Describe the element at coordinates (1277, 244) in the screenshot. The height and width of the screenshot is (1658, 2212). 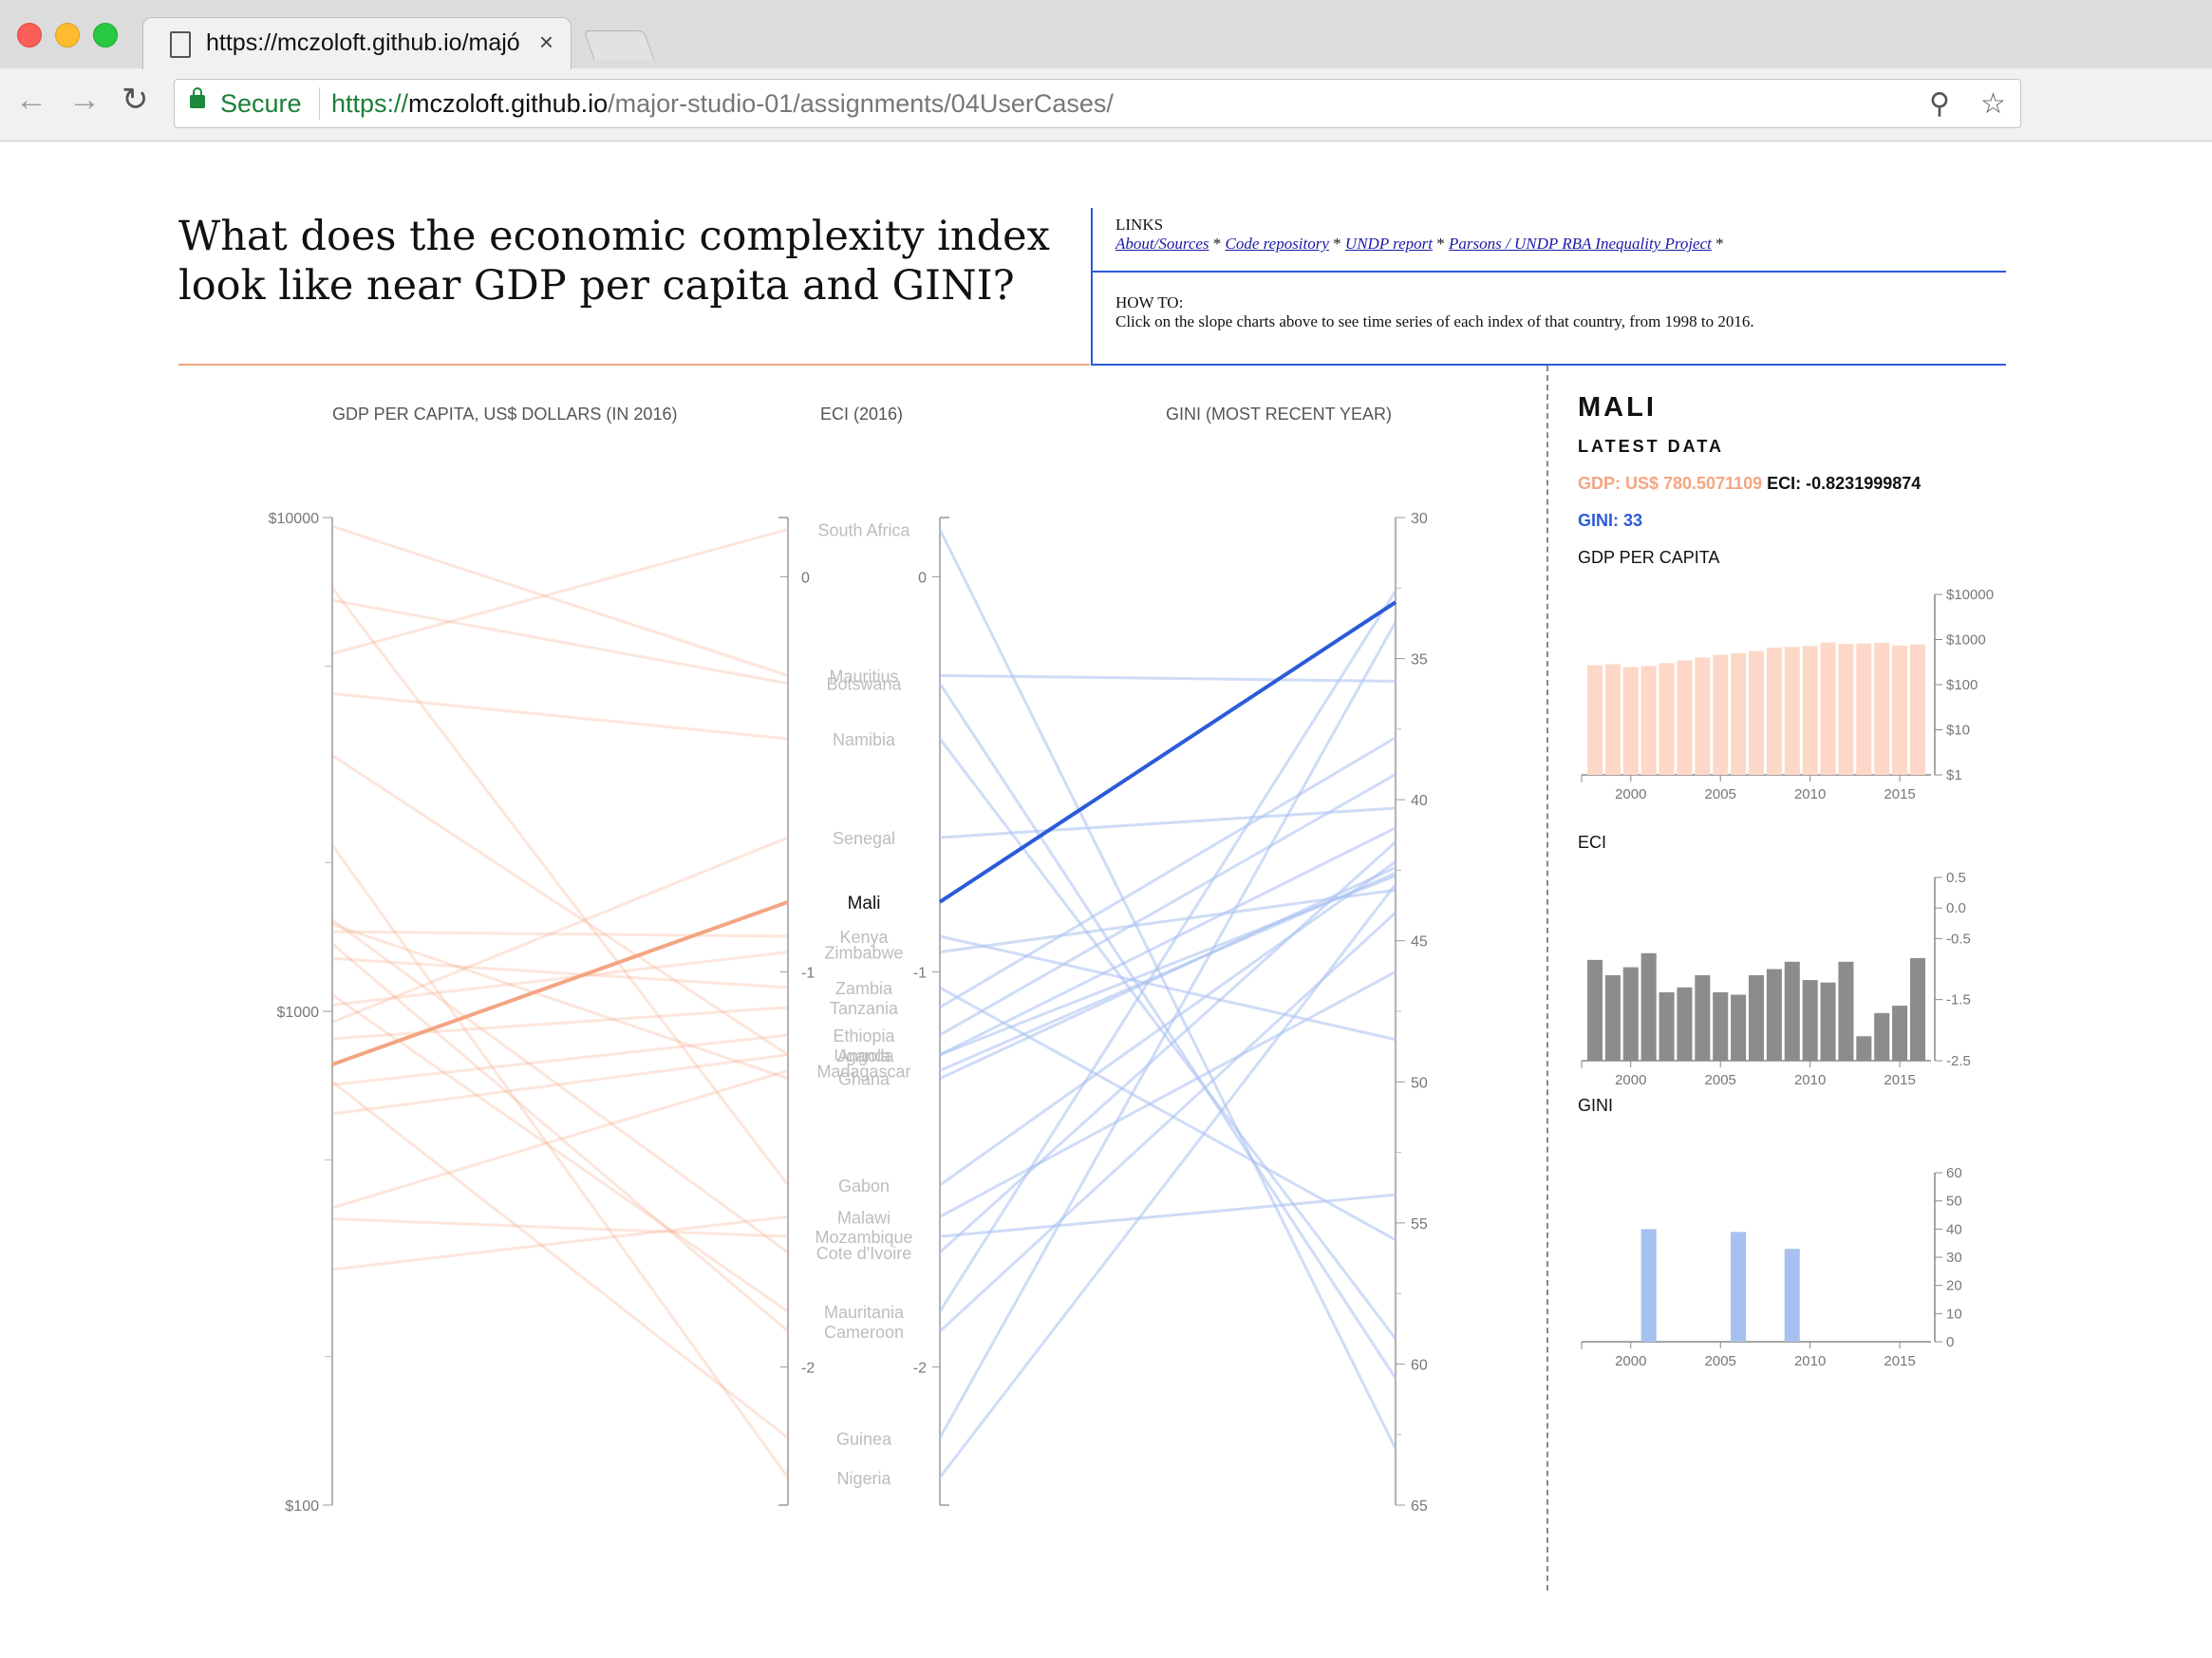
I see `link-code-repo: Code repository` at that location.